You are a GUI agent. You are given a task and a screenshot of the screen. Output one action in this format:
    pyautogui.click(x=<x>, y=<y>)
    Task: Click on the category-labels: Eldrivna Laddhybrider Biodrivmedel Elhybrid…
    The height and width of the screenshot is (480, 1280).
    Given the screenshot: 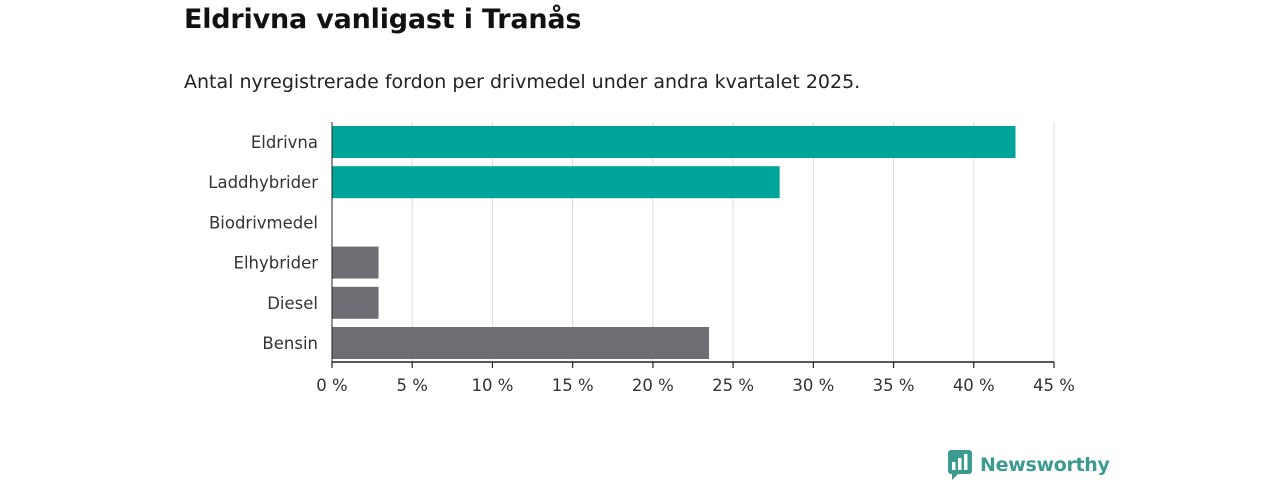 What is the action you would take?
    pyautogui.click(x=263, y=243)
    